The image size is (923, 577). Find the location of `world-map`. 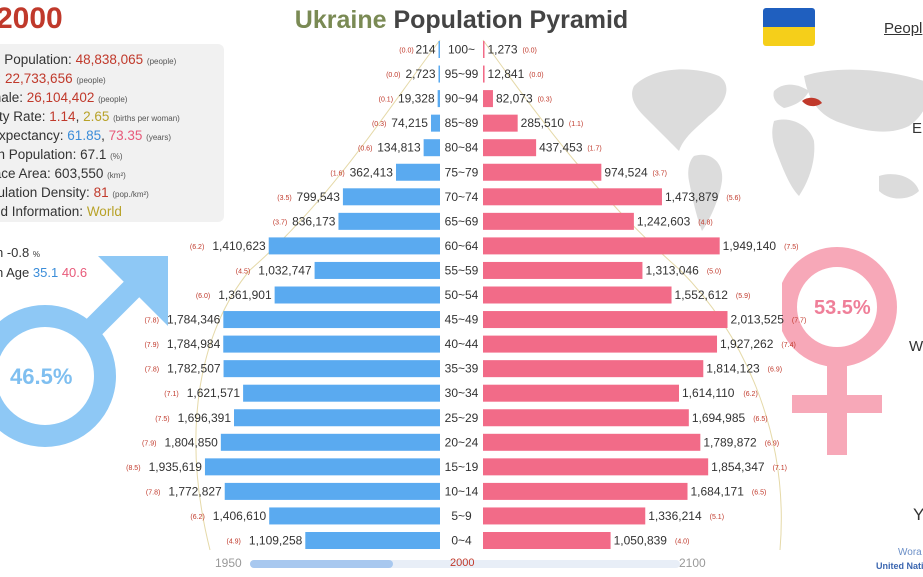

world-map is located at coordinates (777, 150).